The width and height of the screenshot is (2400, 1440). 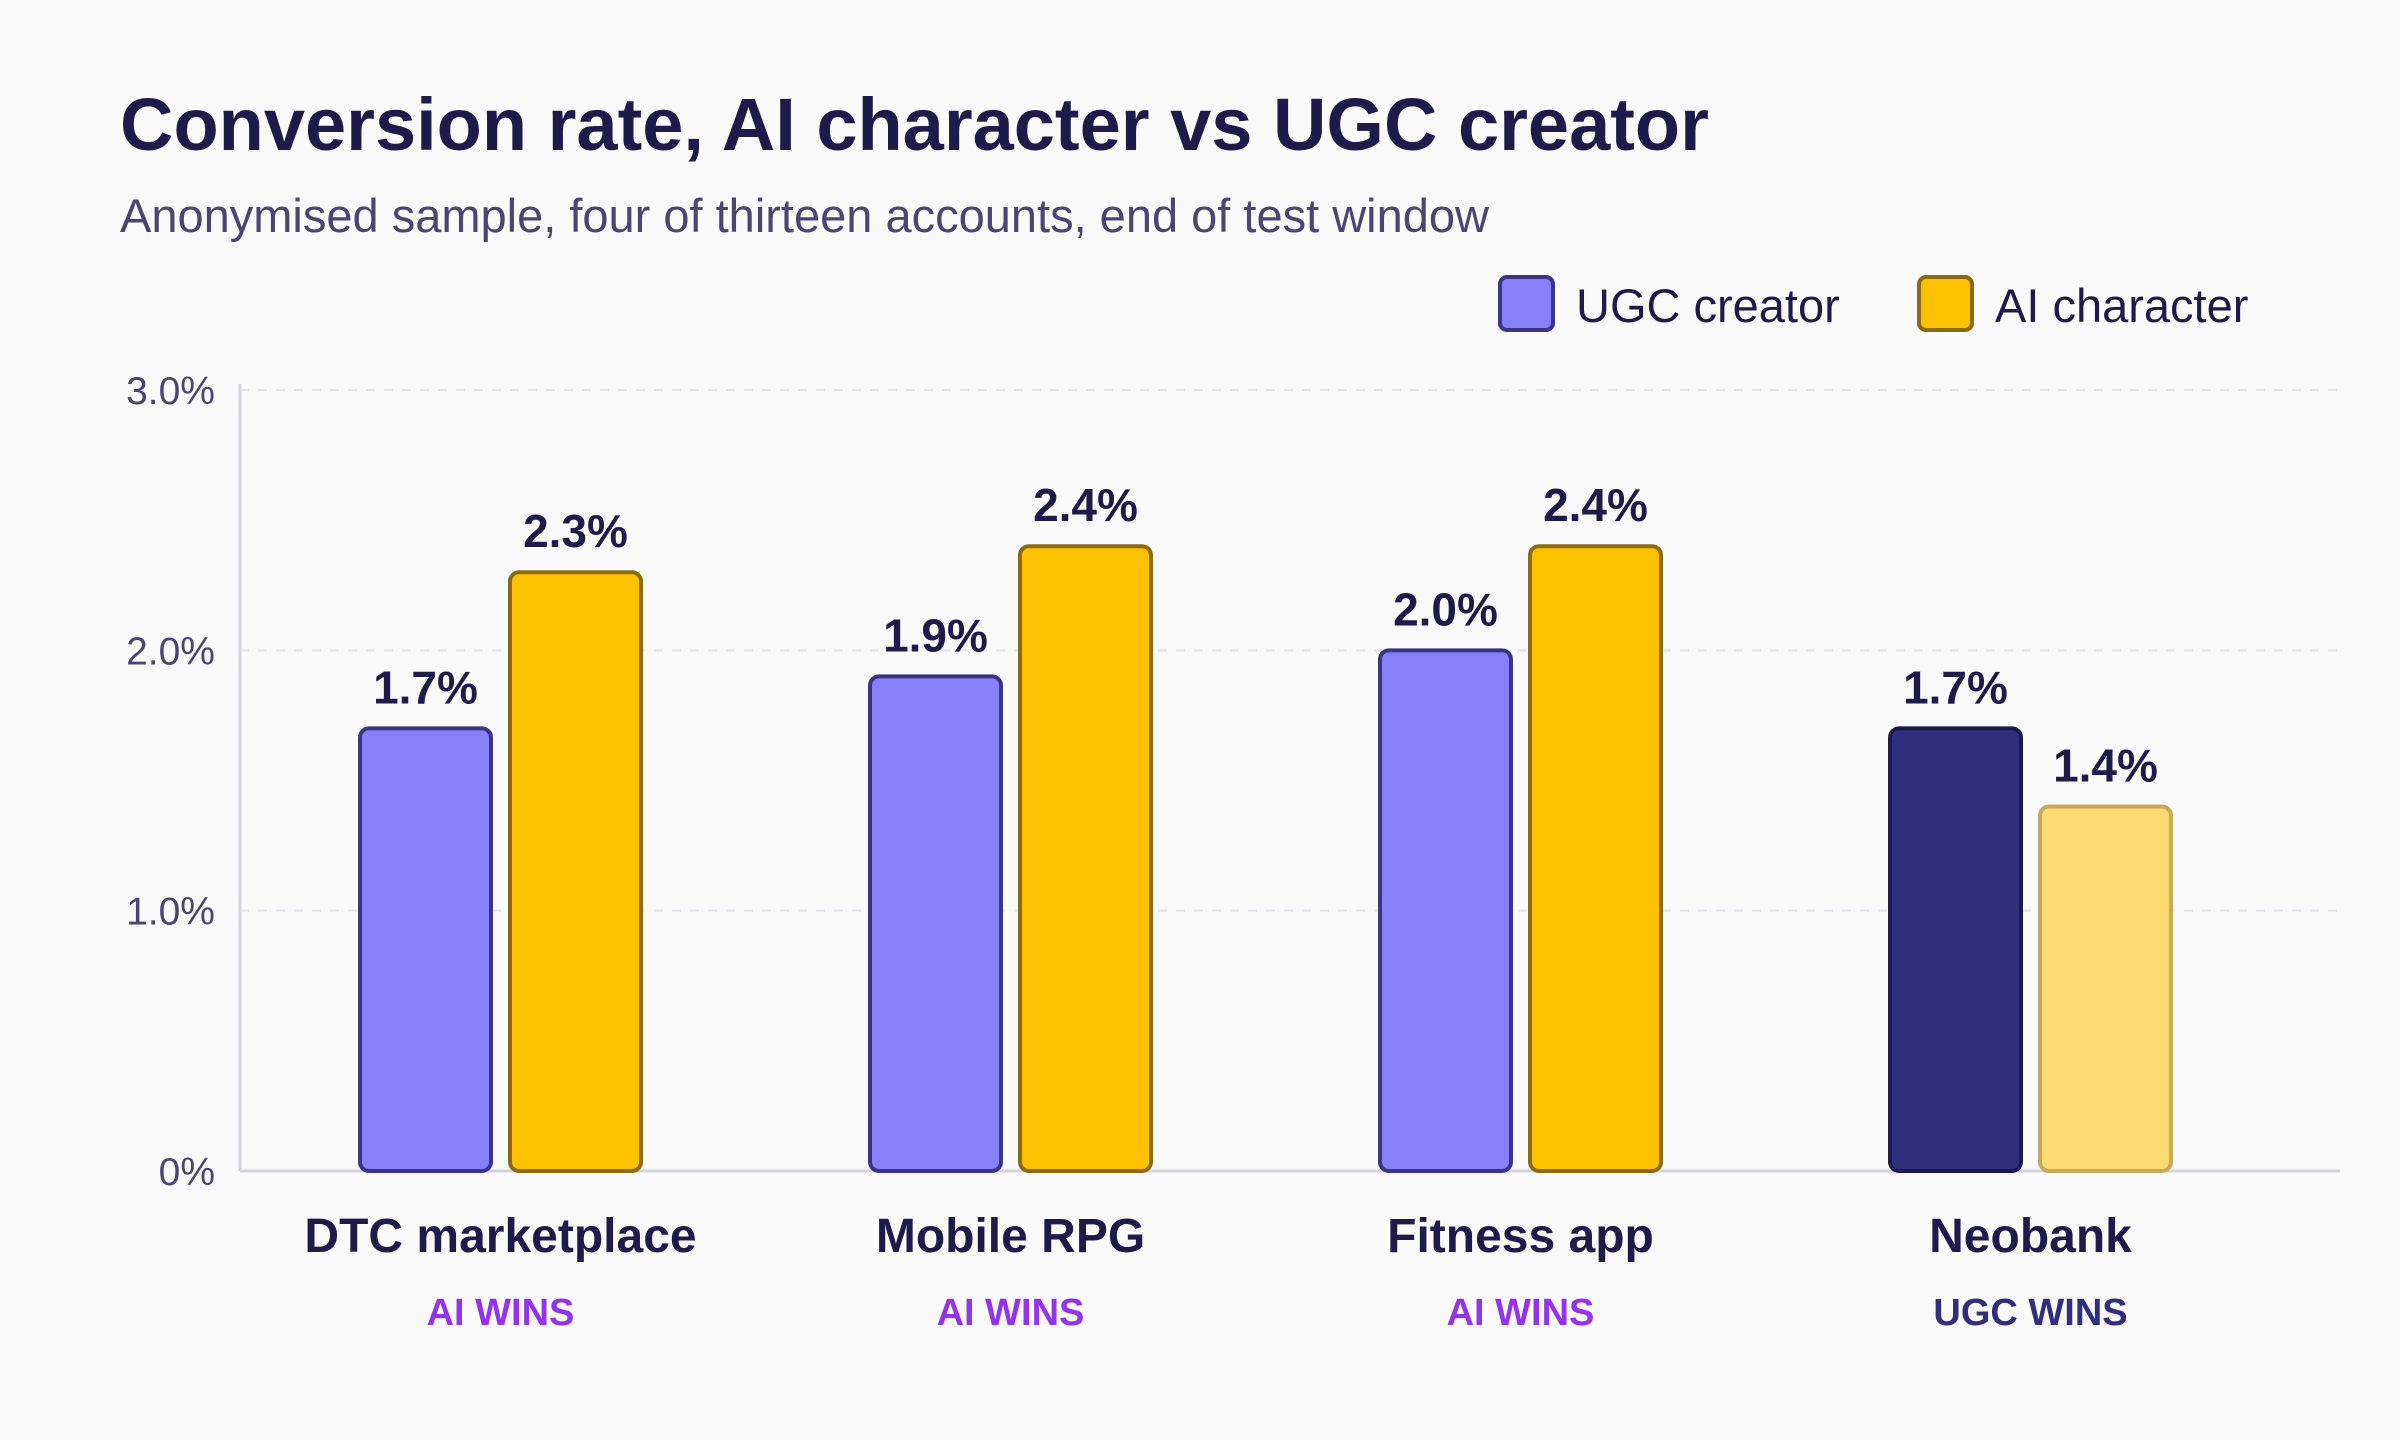 I want to click on x-category-label: Mobile RPG, so click(x=1010, y=1236).